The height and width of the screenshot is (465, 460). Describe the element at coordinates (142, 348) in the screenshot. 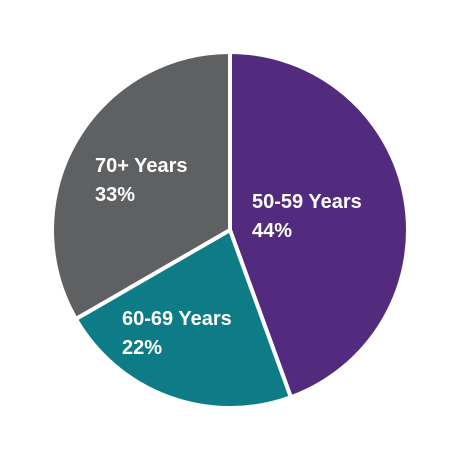

I see `slice-value-label: 22%` at that location.